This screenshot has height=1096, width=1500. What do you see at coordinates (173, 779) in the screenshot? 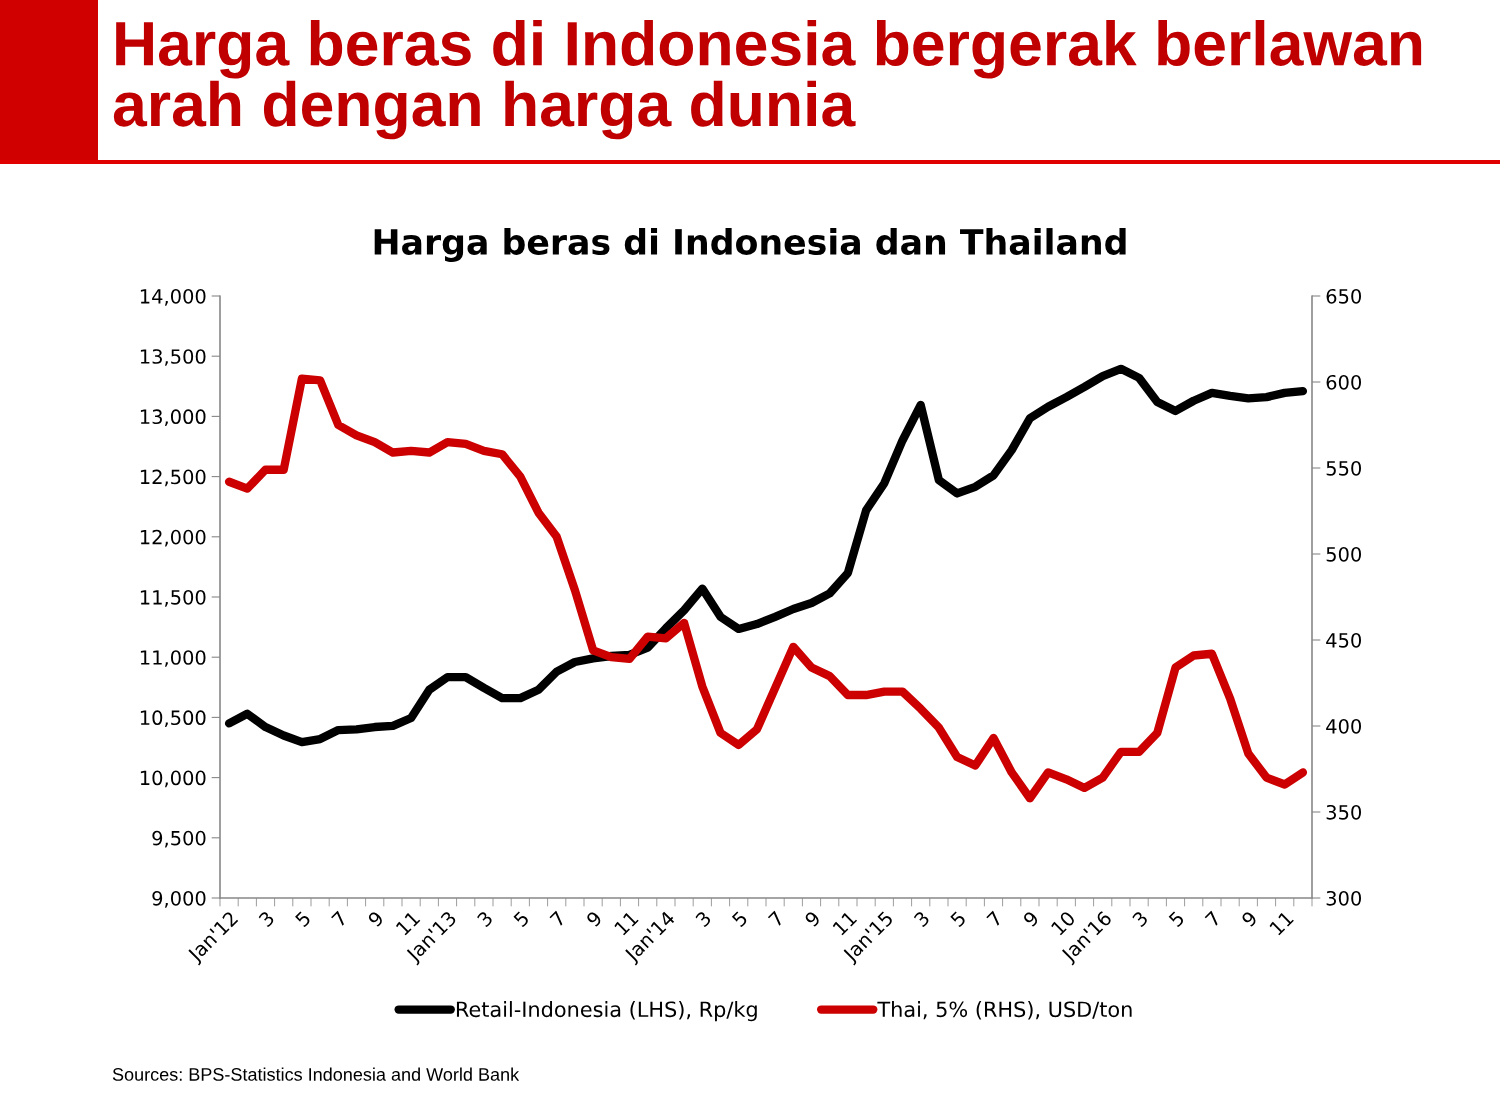
I see `y-tick-label: 10,000` at bounding box center [173, 779].